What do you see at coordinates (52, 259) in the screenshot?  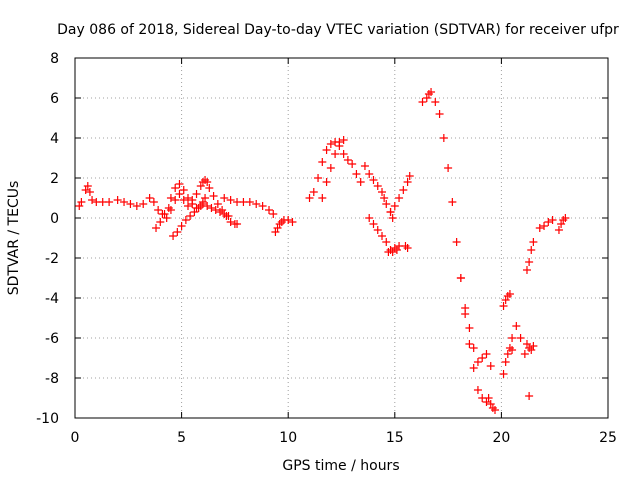 I see `y-tick-label: -2` at bounding box center [52, 259].